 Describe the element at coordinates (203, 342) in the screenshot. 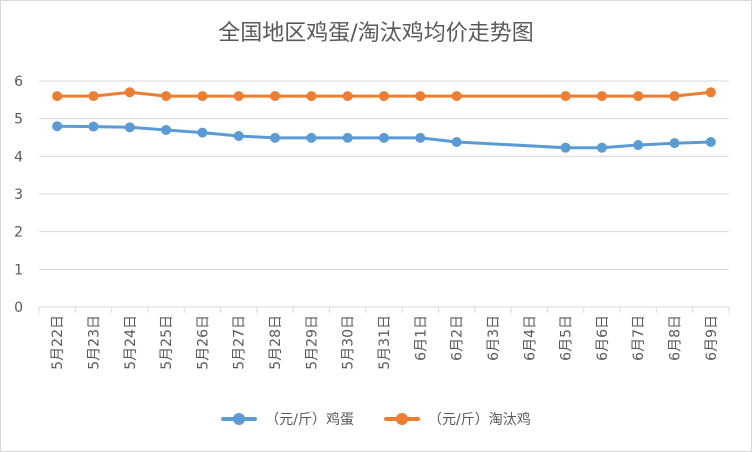

I see `x-tick-label: 5月26日` at that location.